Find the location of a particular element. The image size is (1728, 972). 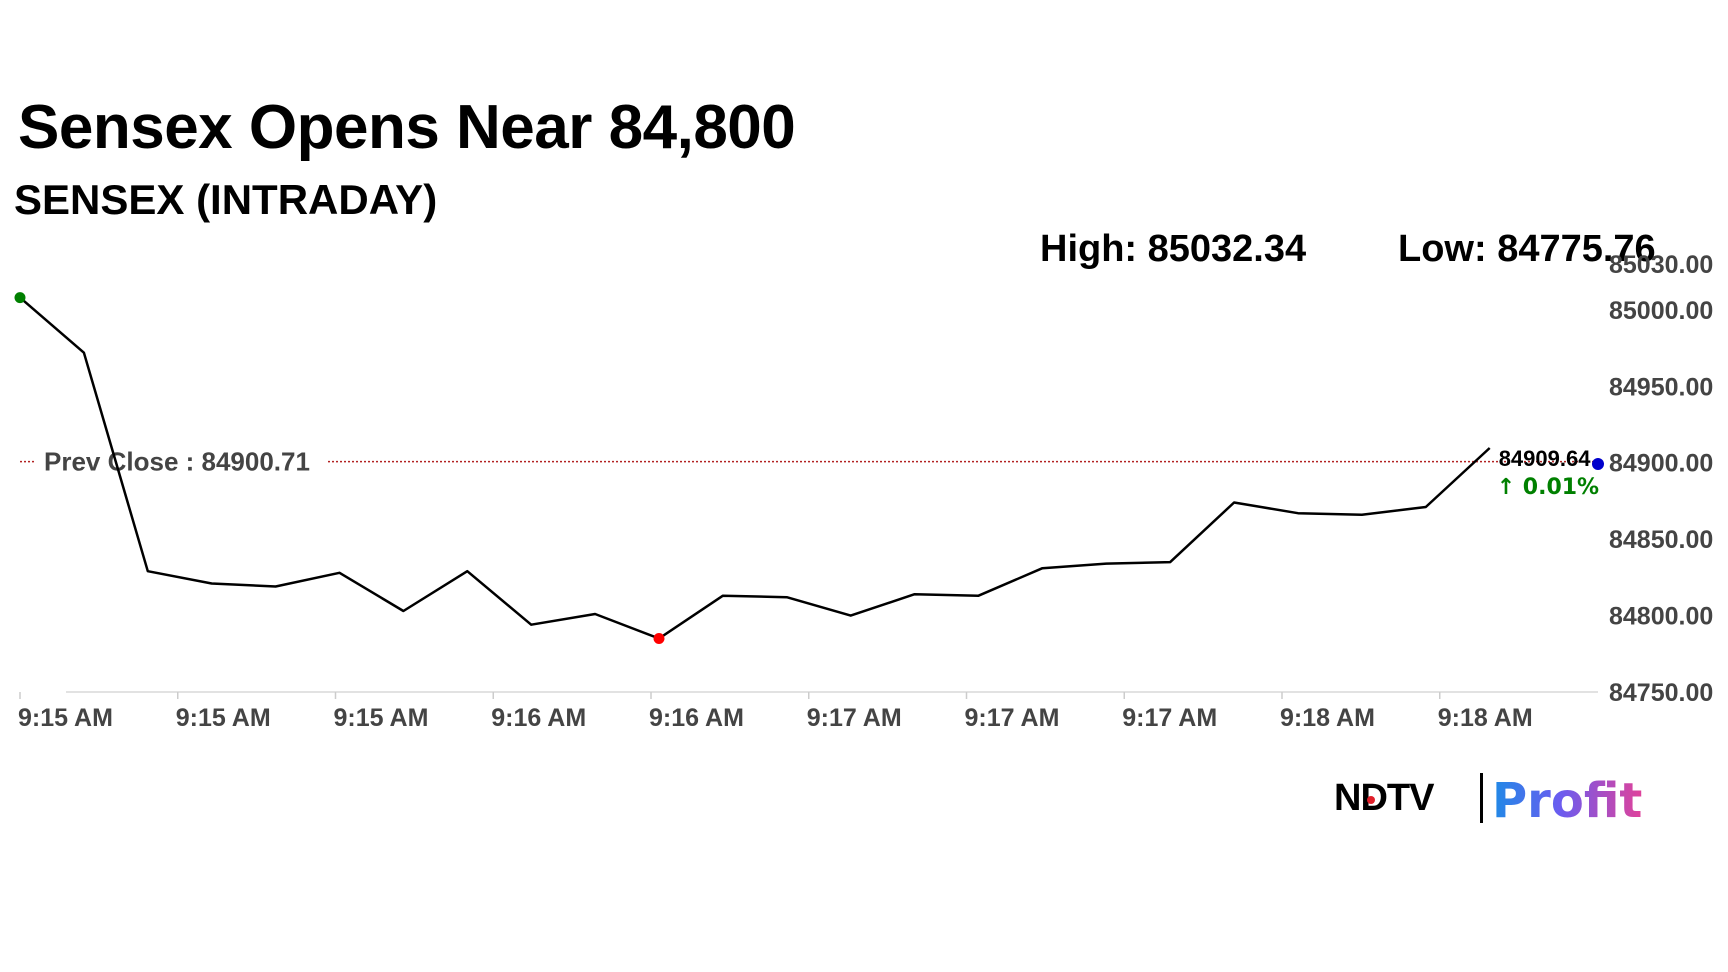

last-marker is located at coordinates (1598, 464).